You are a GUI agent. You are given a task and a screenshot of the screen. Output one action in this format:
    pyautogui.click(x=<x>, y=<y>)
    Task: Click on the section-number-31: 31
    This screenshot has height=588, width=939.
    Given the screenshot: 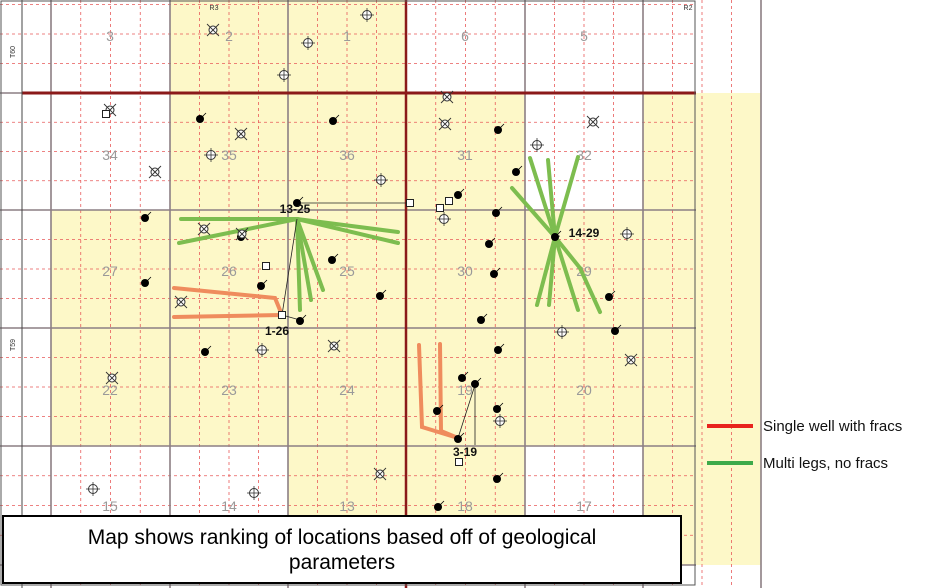 What is the action you would take?
    pyautogui.click(x=465, y=155)
    